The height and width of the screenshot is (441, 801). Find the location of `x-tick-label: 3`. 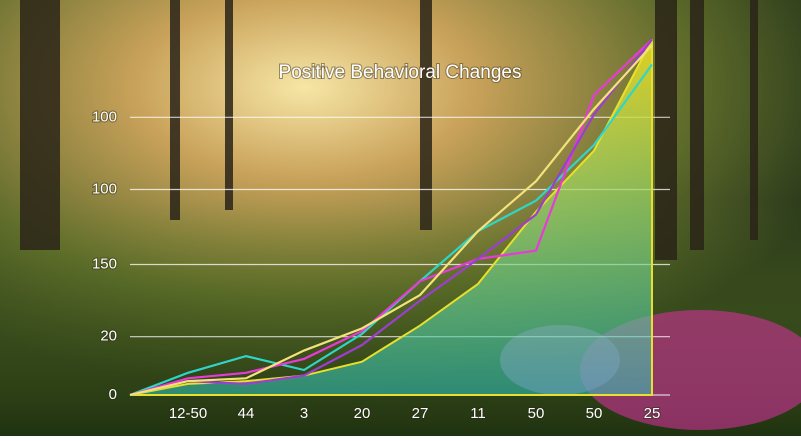

x-tick-label: 3 is located at coordinates (304, 413).